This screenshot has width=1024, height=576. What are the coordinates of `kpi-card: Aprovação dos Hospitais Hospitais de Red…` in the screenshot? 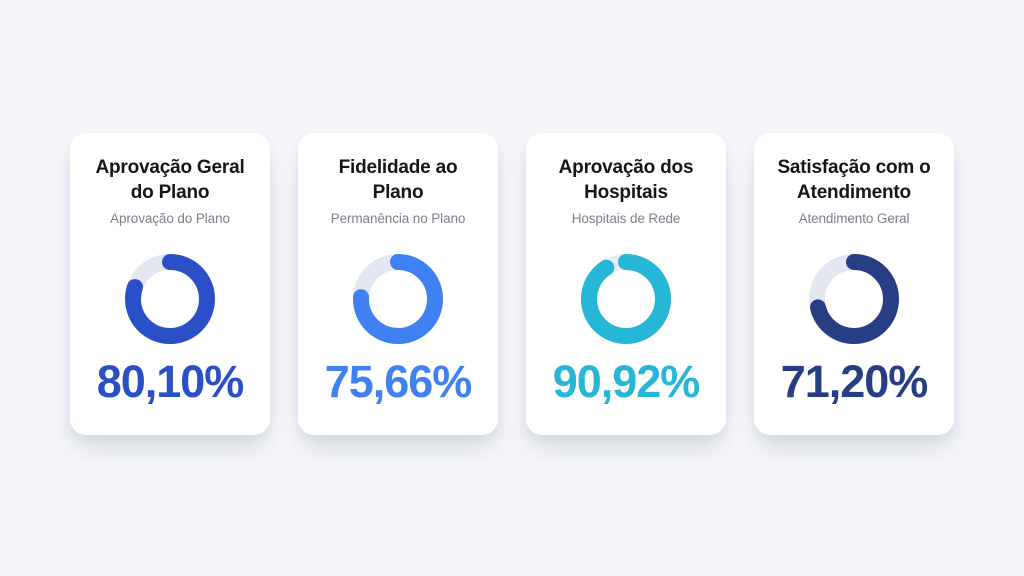 It's located at (626, 284).